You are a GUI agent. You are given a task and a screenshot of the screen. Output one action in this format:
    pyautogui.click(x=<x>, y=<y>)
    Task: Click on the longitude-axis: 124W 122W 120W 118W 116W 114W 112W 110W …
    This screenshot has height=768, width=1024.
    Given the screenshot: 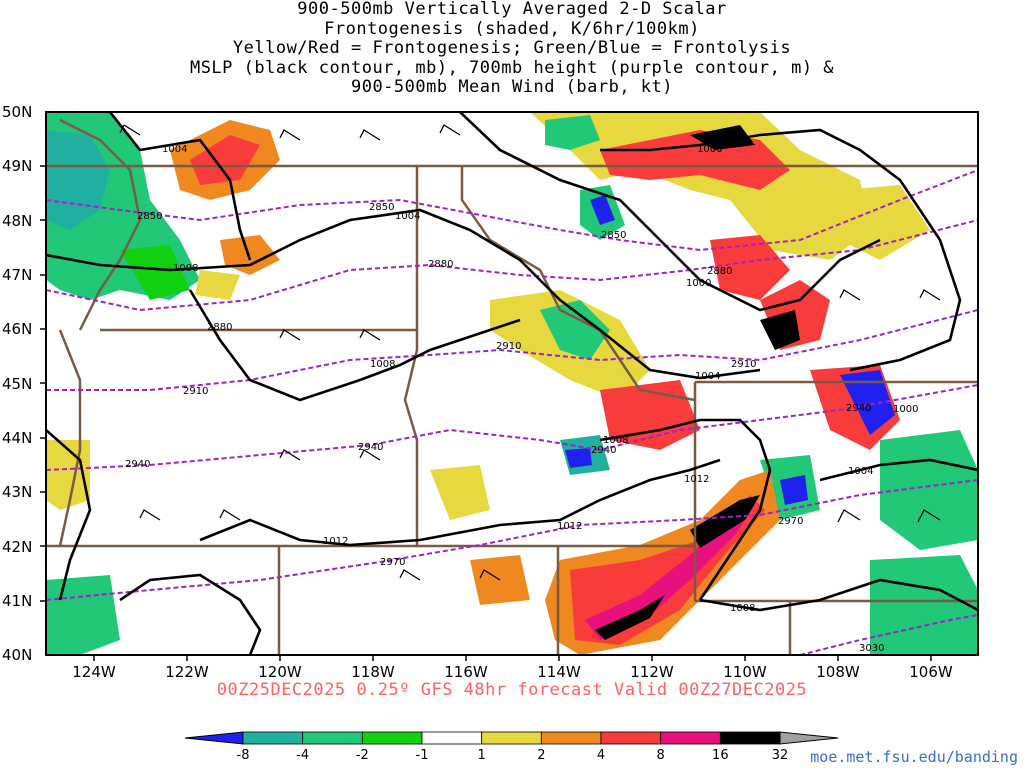 What is the action you would take?
    pyautogui.click(x=512, y=672)
    